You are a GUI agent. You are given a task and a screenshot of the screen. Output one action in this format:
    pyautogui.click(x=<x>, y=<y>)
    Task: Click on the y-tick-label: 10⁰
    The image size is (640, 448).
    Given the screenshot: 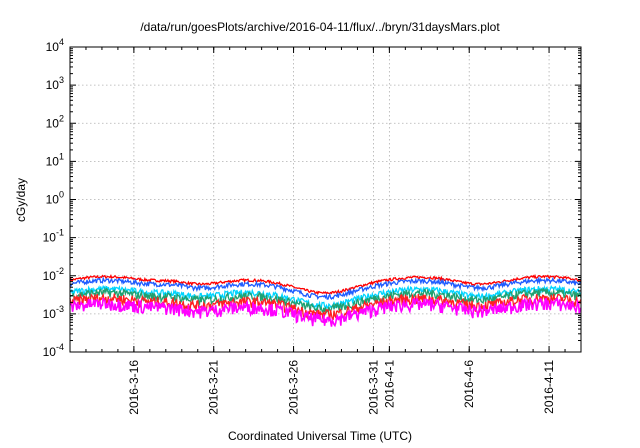 What is the action you would take?
    pyautogui.click(x=55, y=198)
    